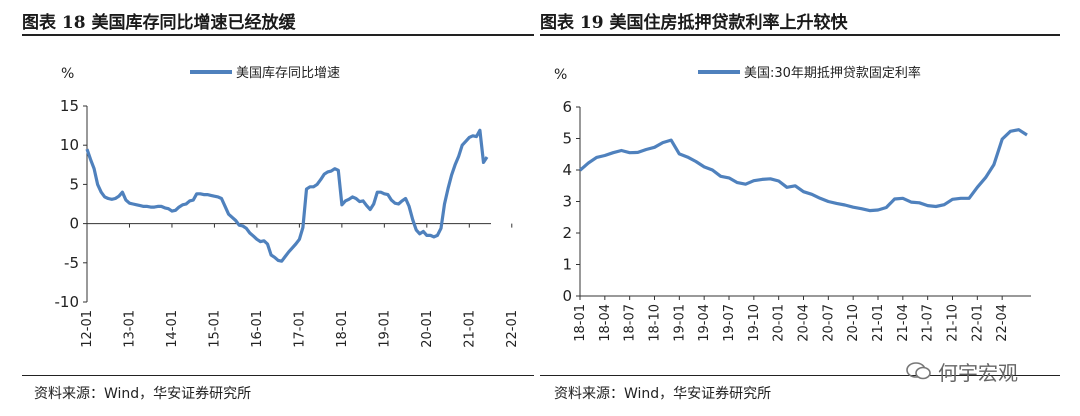 The width and height of the screenshot is (1080, 416). I want to click on left-source-rule, so click(278, 375).